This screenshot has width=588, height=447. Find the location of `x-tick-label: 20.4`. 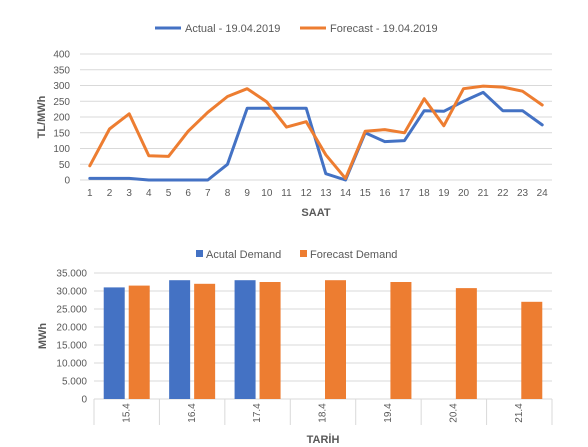

x-tick-label: 20.4 is located at coordinates (453, 413).